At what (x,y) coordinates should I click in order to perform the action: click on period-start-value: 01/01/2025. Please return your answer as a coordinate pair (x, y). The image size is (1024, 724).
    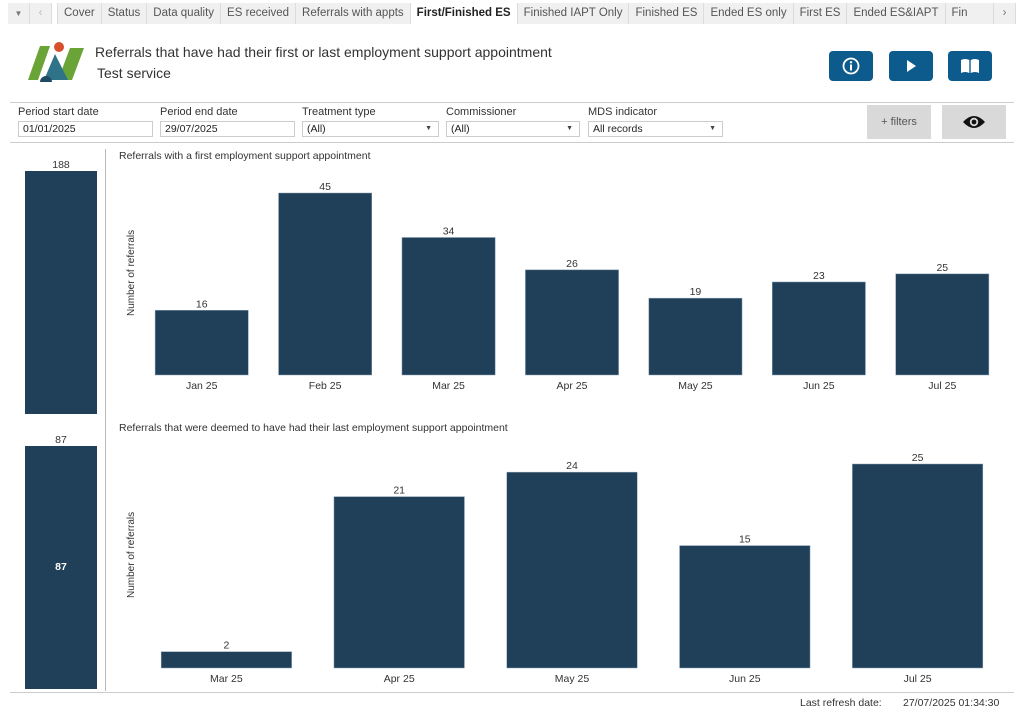
    Looking at the image, I should click on (49, 129).